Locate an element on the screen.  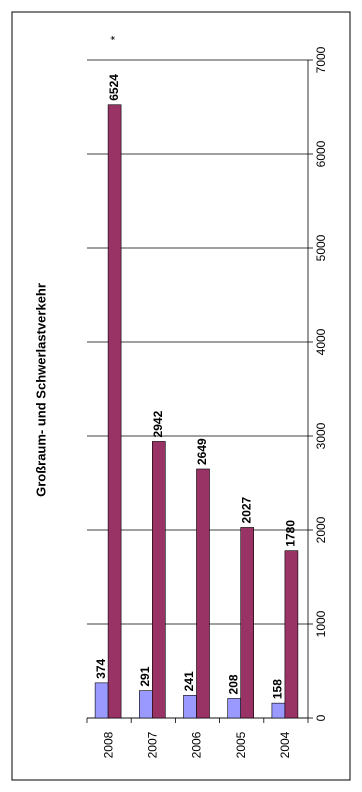
y-tick-label: 1000 is located at coordinates (321, 623).